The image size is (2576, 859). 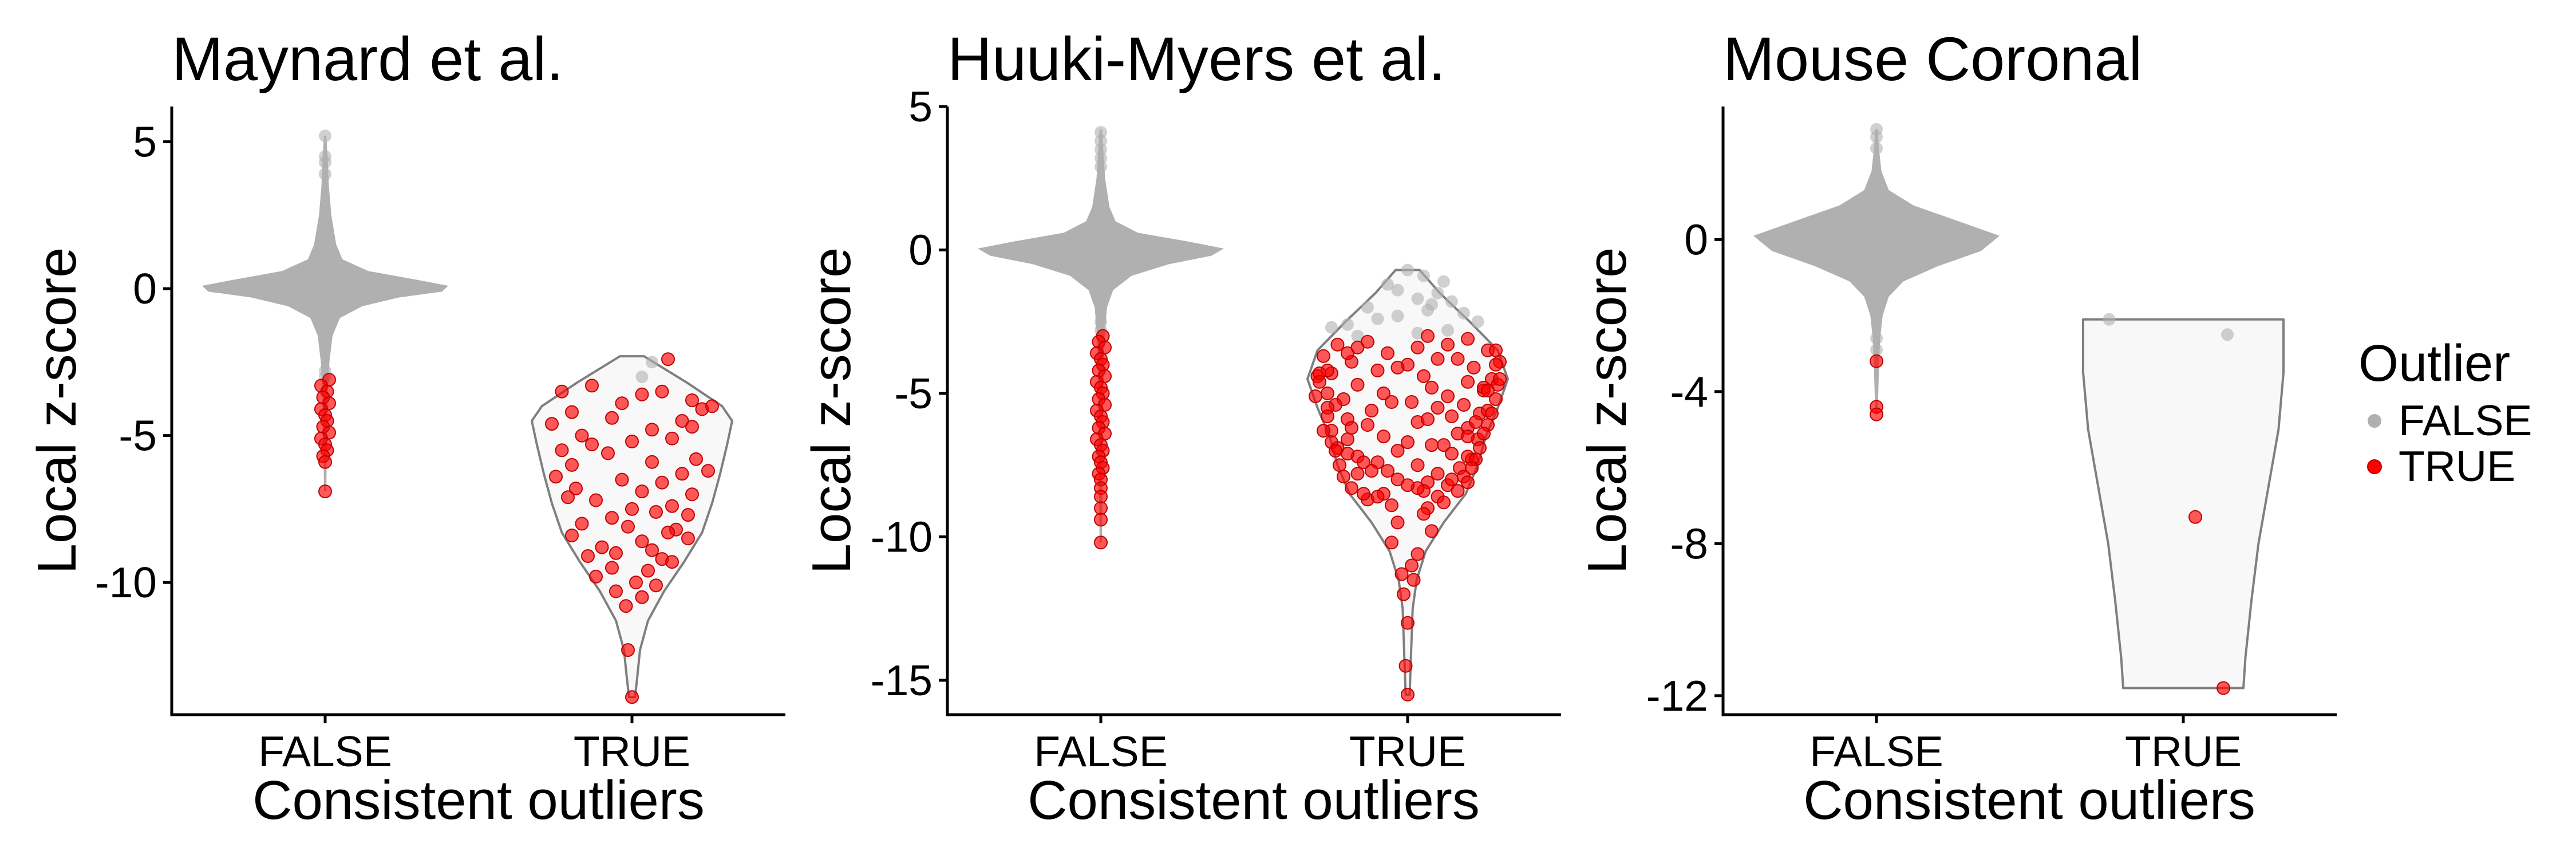 What do you see at coordinates (1876, 751) in the screenshot?
I see `x-tick-label: FALSE` at bounding box center [1876, 751].